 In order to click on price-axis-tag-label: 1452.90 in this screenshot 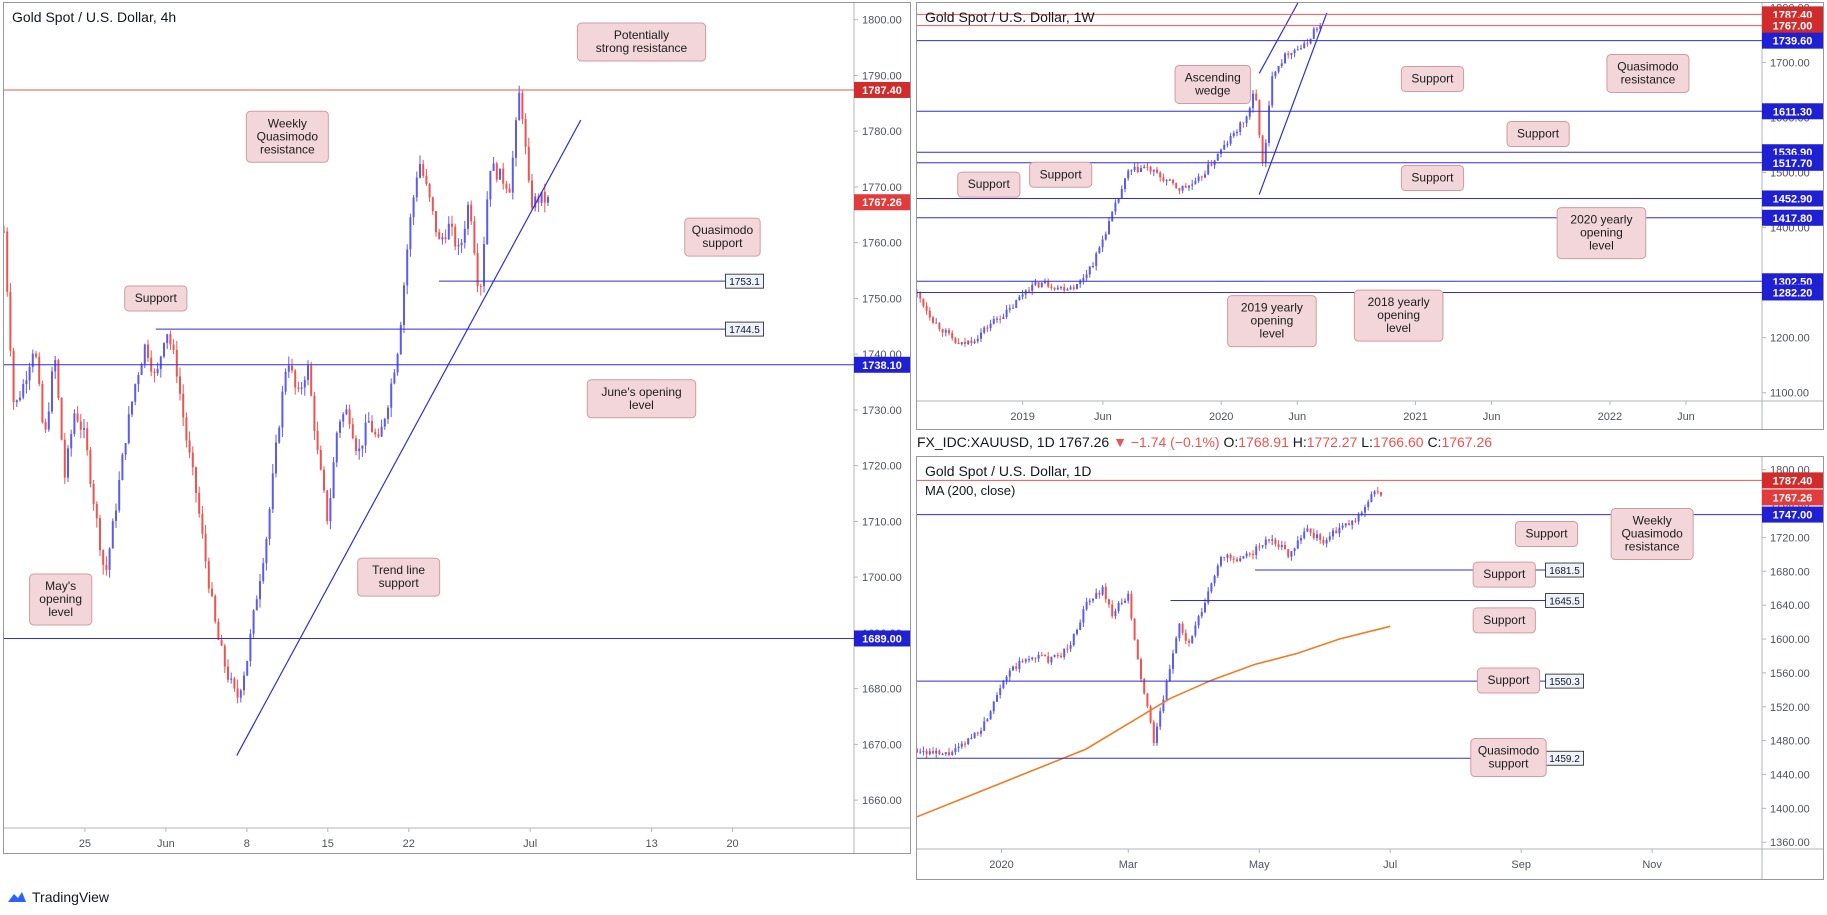, I will do `click(1793, 199)`.